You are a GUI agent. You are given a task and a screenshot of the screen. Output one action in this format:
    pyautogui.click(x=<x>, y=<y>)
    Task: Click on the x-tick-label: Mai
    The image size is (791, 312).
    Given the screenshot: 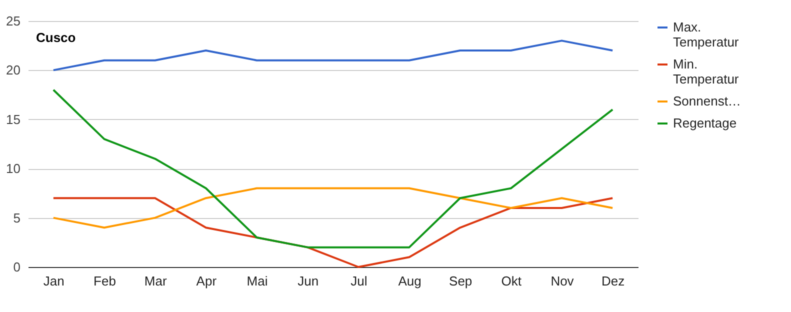 What is the action you would take?
    pyautogui.click(x=257, y=281)
    